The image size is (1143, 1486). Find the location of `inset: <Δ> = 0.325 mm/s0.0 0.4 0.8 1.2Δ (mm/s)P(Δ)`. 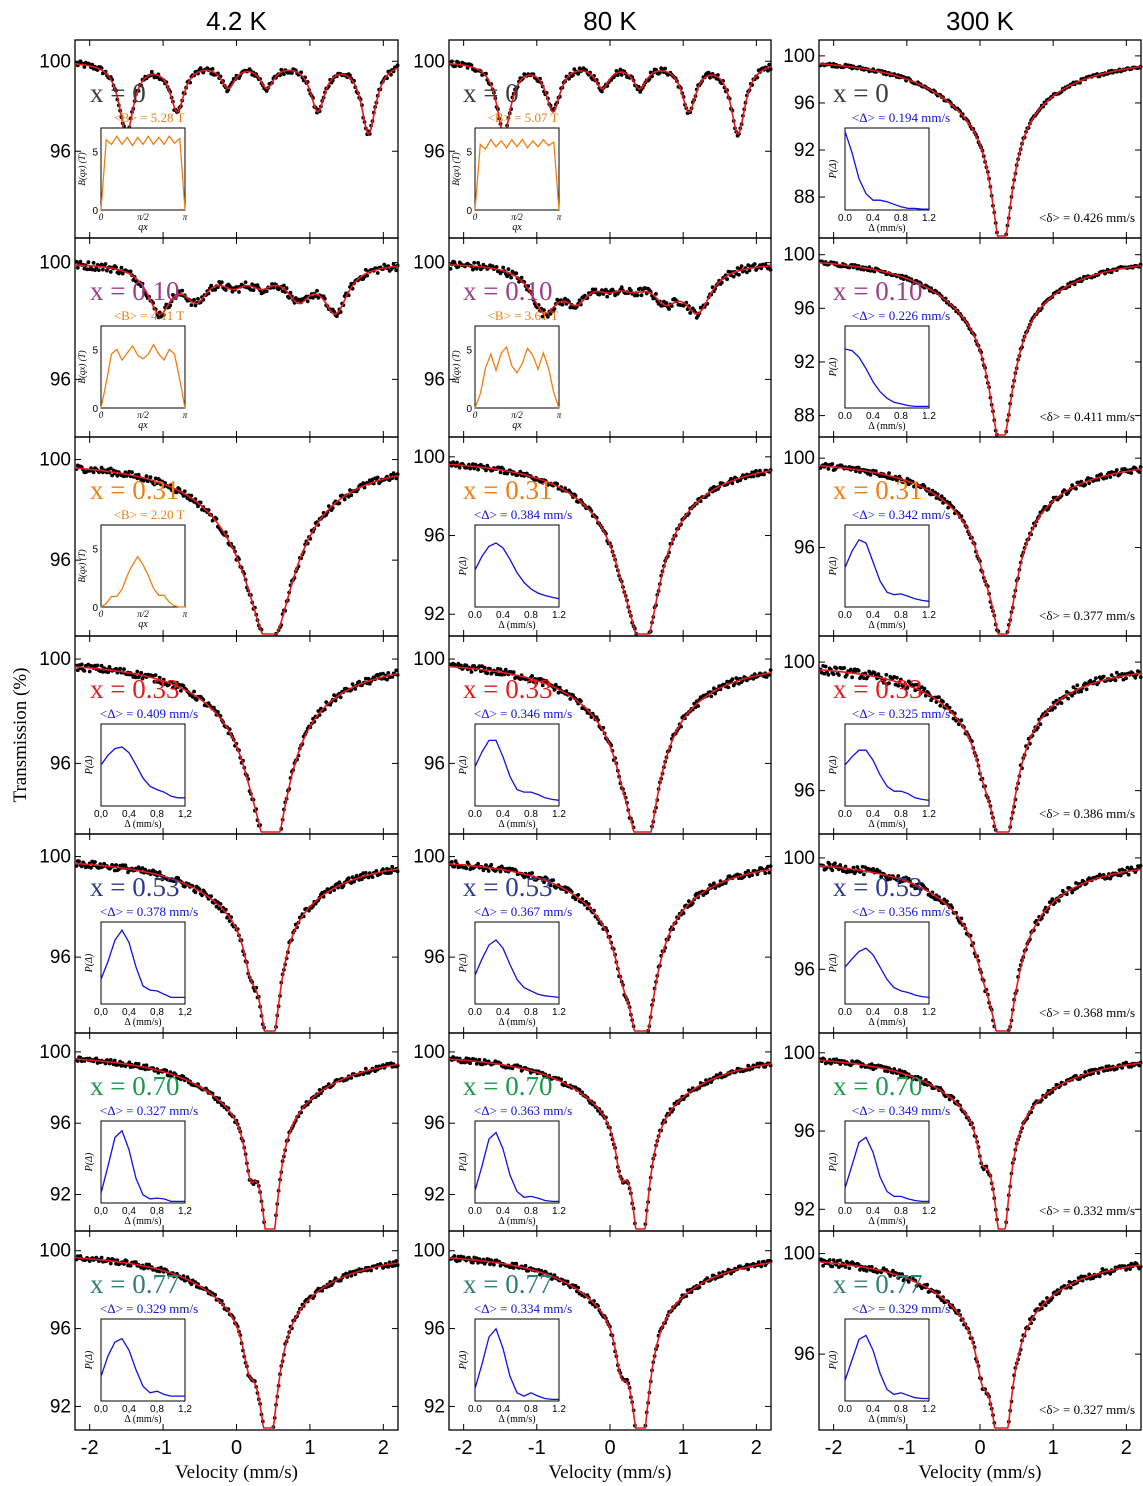

inset: <Δ> = 0.325 mm/s0.0 0.4 0.8 1.2Δ (mm/s)P(Δ) is located at coordinates (889, 768).